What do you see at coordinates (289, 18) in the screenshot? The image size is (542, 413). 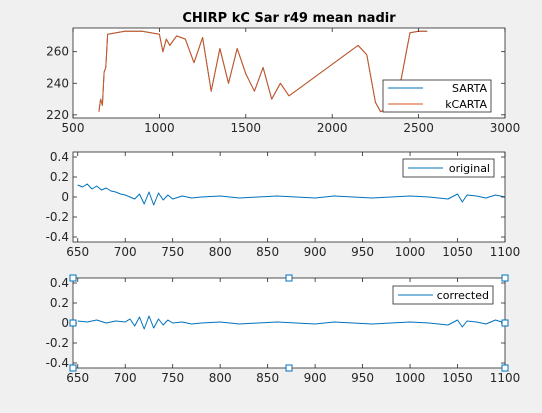 I see `chart-title: CHIRP kC Sar r49 mean nadir` at bounding box center [289, 18].